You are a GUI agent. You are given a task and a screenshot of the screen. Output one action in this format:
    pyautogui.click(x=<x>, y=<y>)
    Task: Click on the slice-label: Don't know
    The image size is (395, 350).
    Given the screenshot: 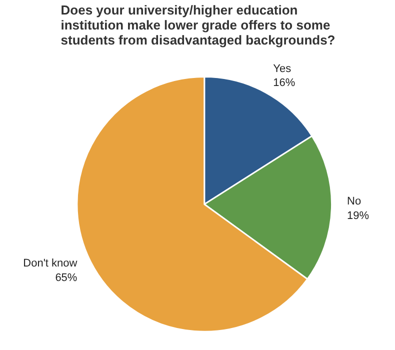 What is the action you would take?
    pyautogui.click(x=50, y=263)
    